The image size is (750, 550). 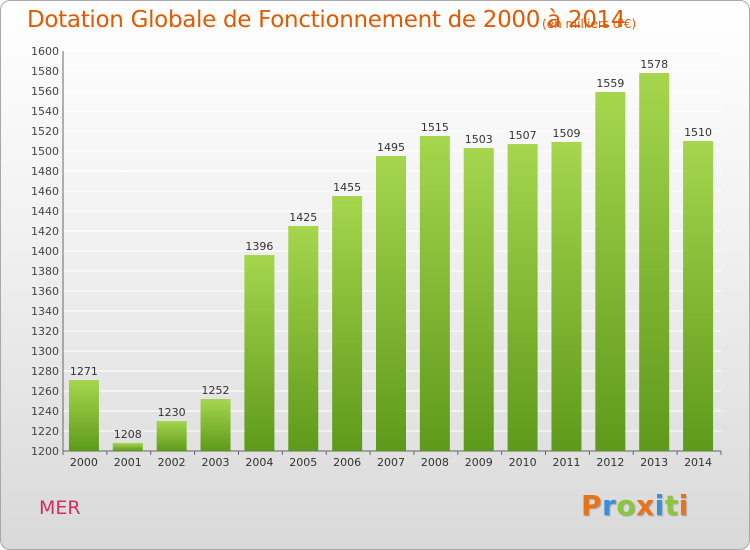 I want to click on y-tick-label: 1520, so click(x=45, y=131).